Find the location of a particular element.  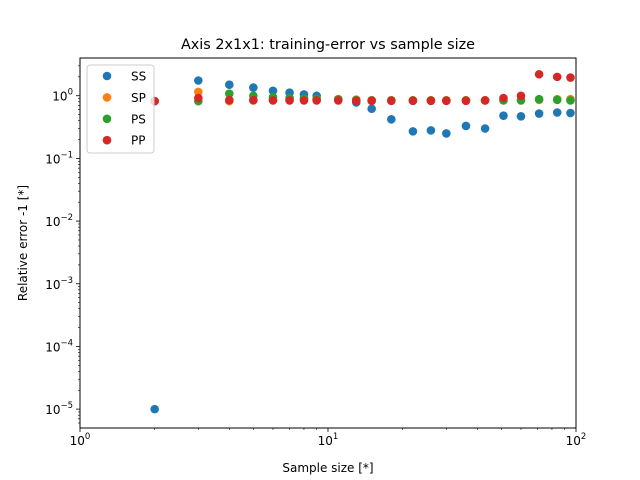

y-tick-label: 10⁻¹ is located at coordinates (59, 158).